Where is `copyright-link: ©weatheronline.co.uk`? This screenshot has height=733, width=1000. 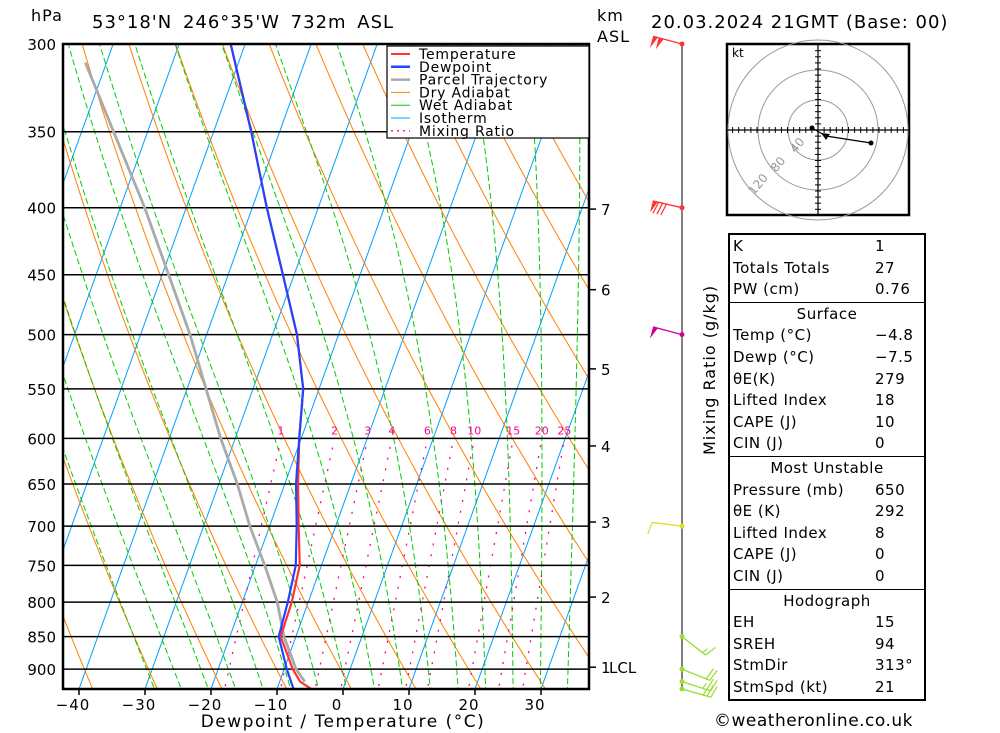 copyright-link: ©weatheronline.co.uk is located at coordinates (814, 721).